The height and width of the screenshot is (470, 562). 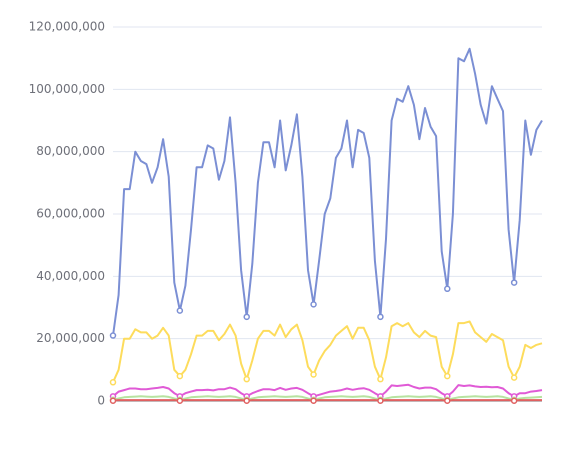 I want to click on y-tick-label: 120,000,000, so click(x=67, y=27).